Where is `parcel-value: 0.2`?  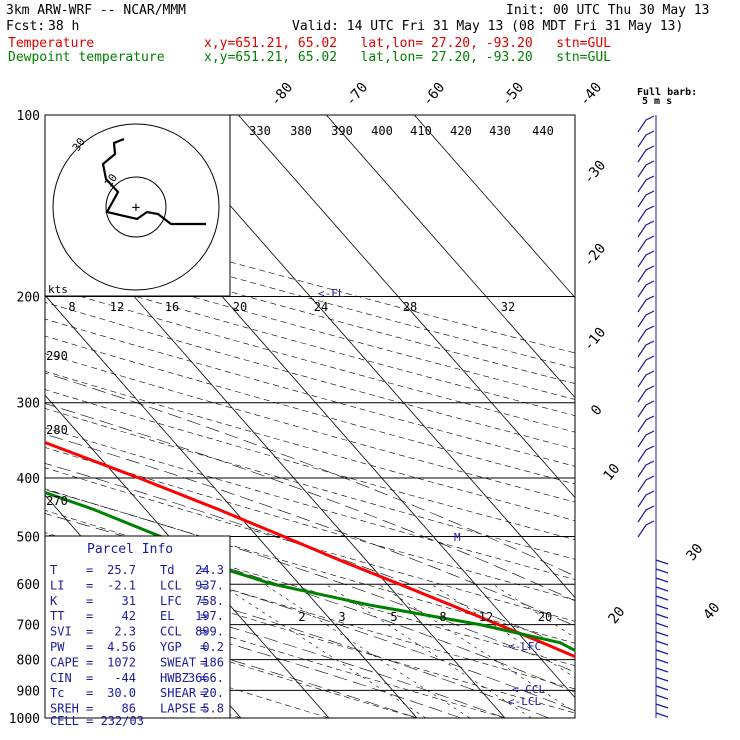 parcel-value: 0.2 is located at coordinates (213, 647).